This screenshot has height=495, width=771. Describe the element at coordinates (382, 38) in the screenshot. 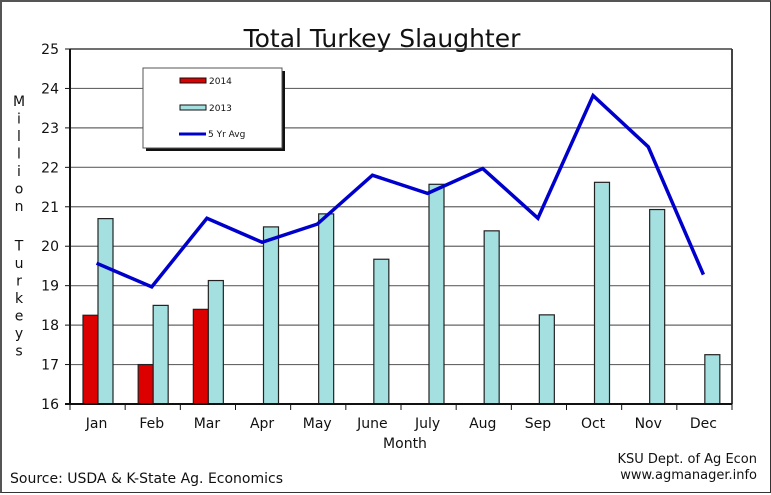

I see `chart-title: Total Turkey Slaughter` at that location.